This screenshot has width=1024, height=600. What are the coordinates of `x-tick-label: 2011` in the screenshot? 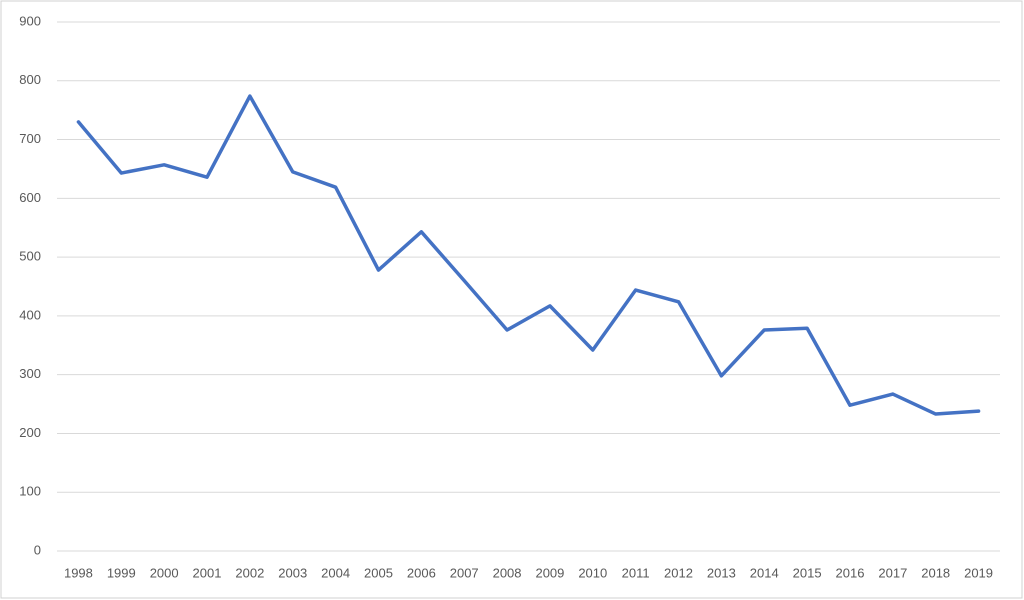 It's located at (636, 572).